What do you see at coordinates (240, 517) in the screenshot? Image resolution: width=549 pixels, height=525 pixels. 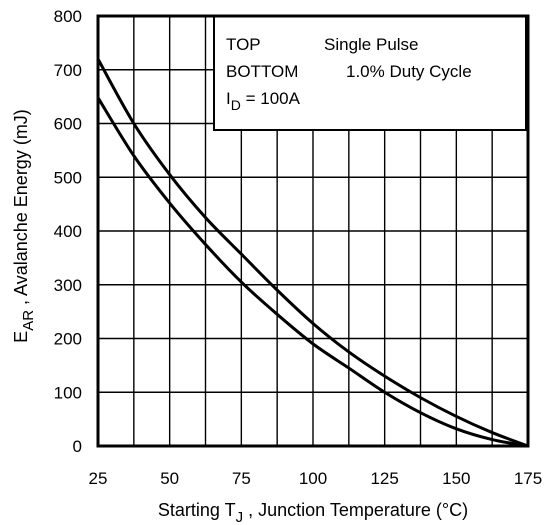 I see `x-axis-title-subscript: J` at bounding box center [240, 517].